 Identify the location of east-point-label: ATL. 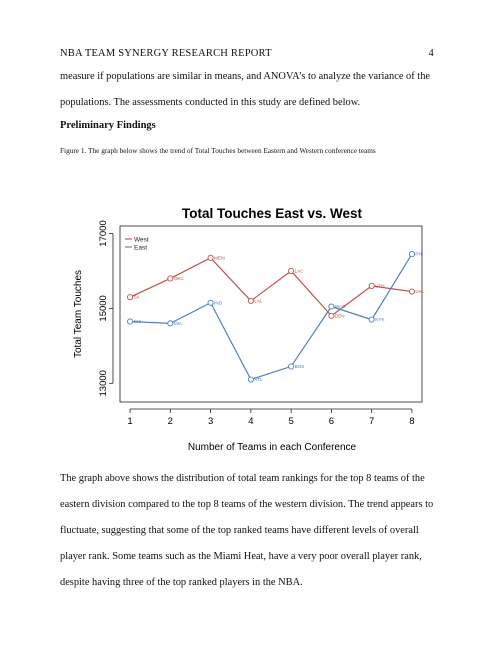
(258, 379).